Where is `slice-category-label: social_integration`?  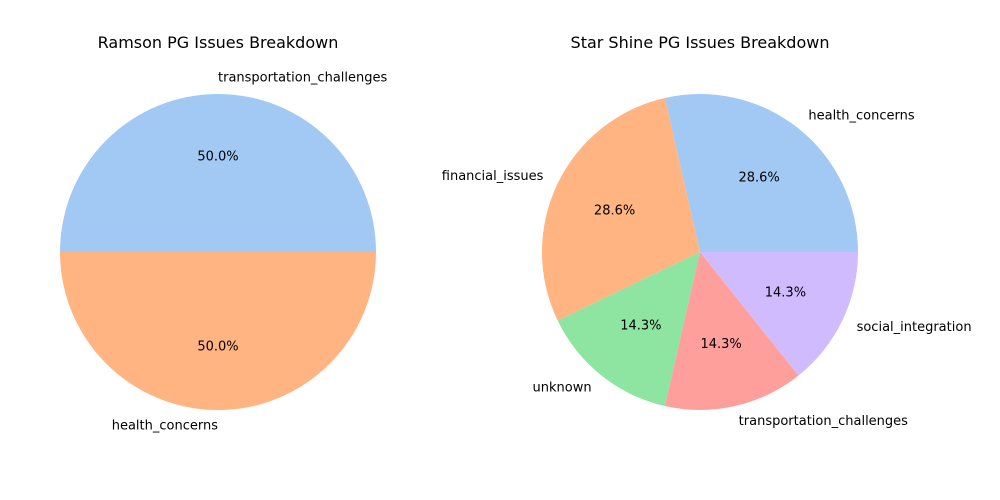 slice-category-label: social_integration is located at coordinates (914, 327).